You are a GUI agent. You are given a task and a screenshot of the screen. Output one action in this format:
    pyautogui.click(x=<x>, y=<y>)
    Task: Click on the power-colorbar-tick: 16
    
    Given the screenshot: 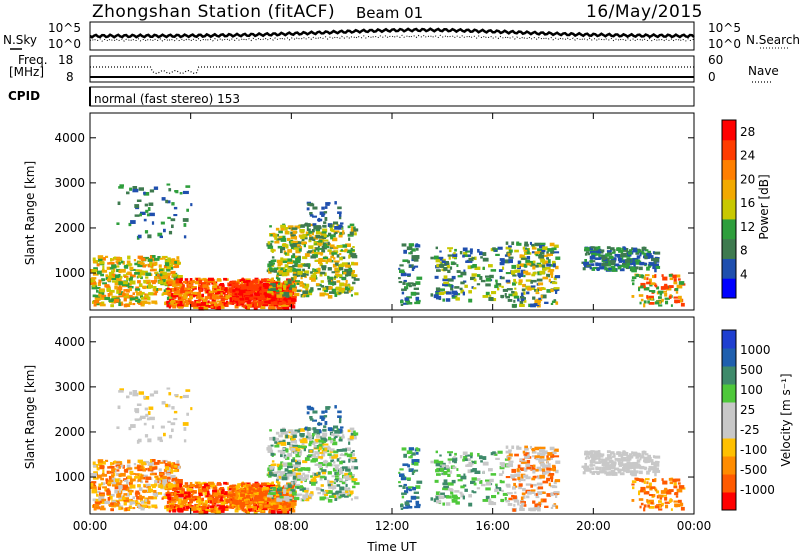 What is the action you would take?
    pyautogui.click(x=747, y=203)
    